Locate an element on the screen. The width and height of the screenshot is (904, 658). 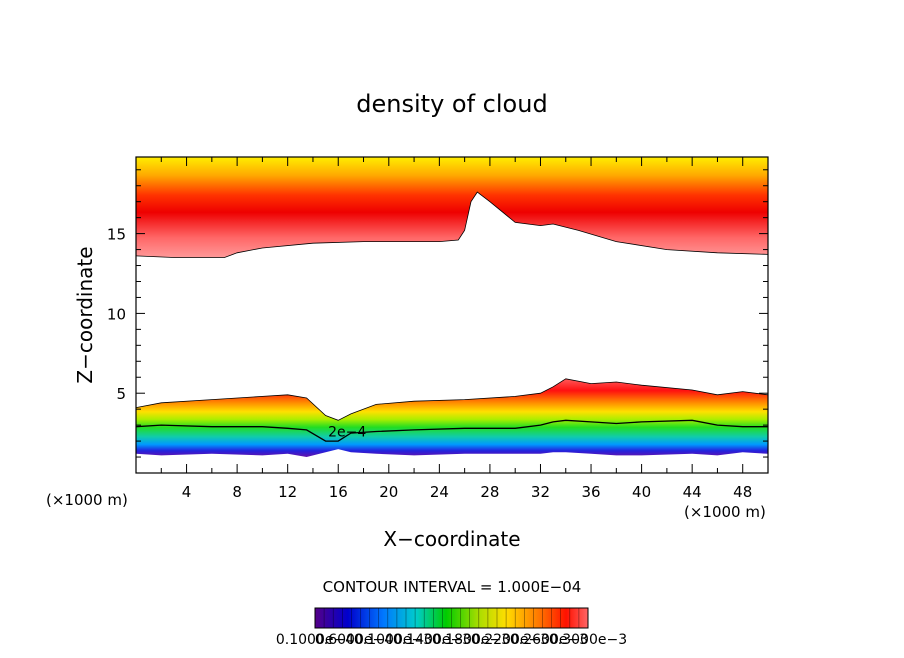
x-tick-label: 48 is located at coordinates (742, 492).